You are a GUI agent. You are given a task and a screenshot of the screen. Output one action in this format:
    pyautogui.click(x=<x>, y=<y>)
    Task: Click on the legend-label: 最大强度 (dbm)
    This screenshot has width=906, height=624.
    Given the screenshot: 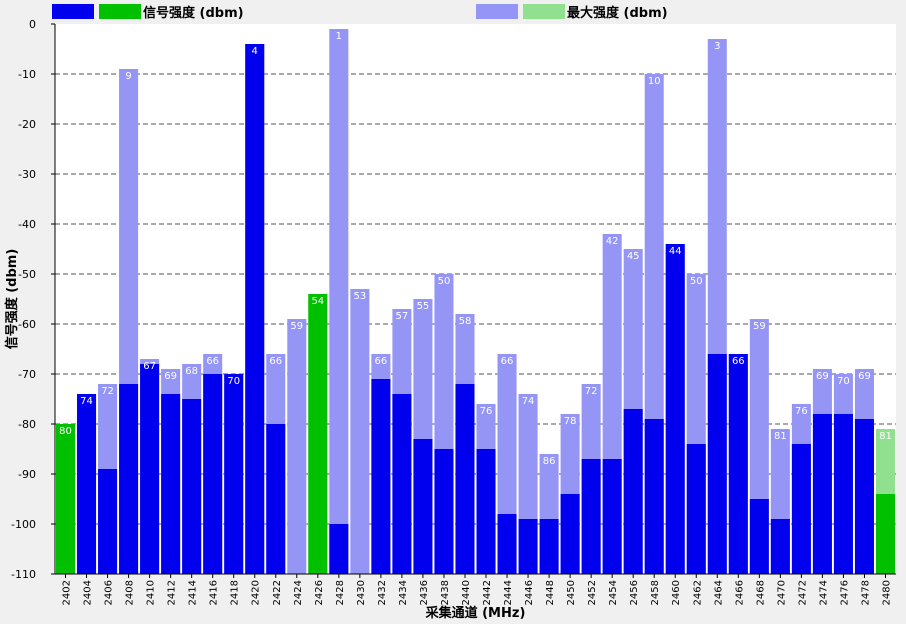 What is the action you would take?
    pyautogui.click(x=617, y=13)
    